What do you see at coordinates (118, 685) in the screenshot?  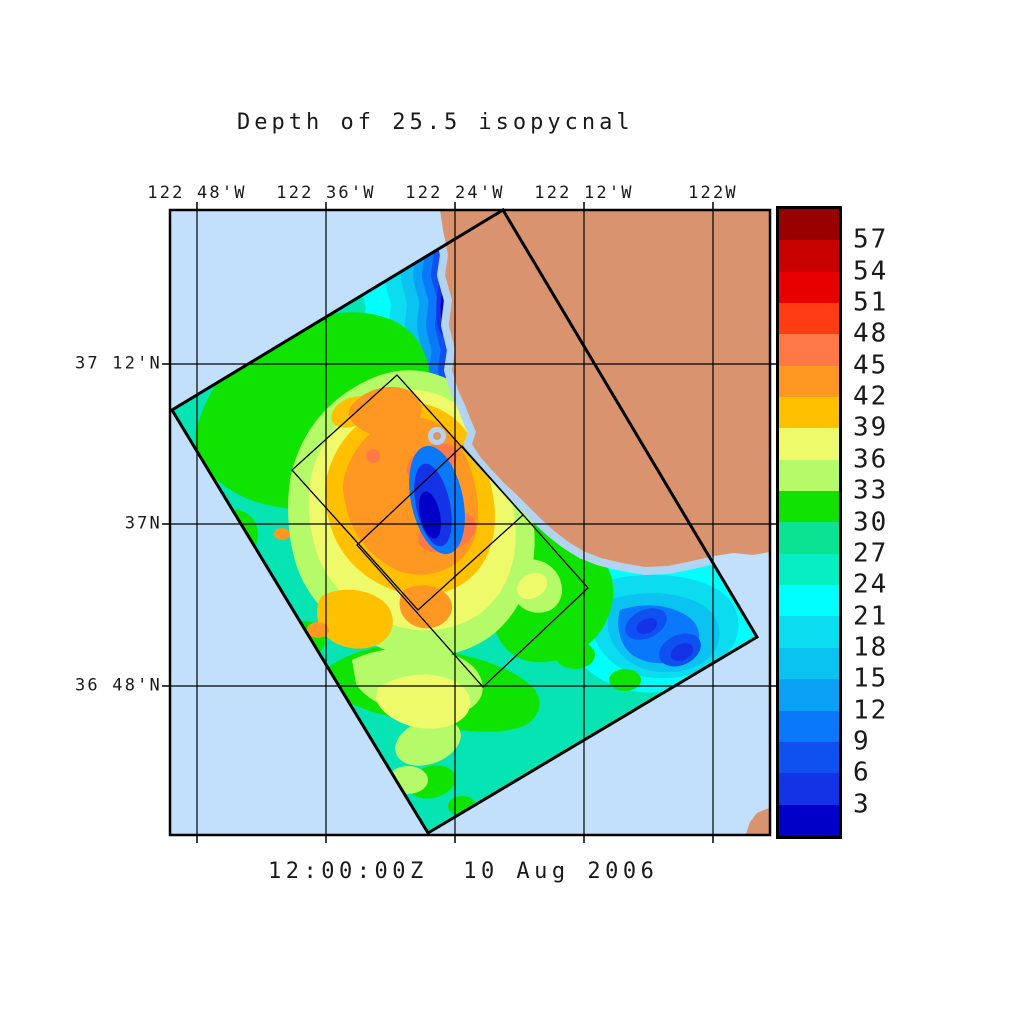 I see `y-tick-label: 36 48'N` at bounding box center [118, 685].